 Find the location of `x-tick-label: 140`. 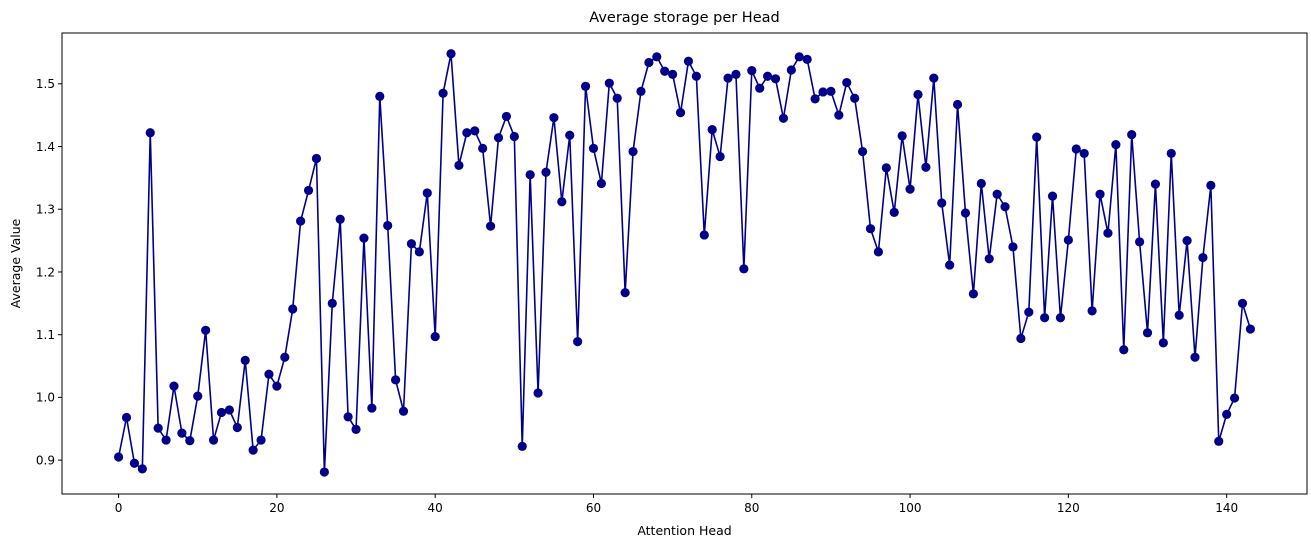

x-tick-label: 140 is located at coordinates (1226, 508).